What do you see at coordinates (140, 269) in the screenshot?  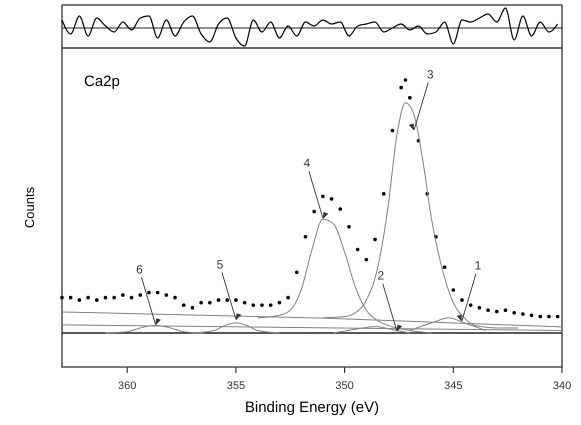 I see `annotation: 6` at bounding box center [140, 269].